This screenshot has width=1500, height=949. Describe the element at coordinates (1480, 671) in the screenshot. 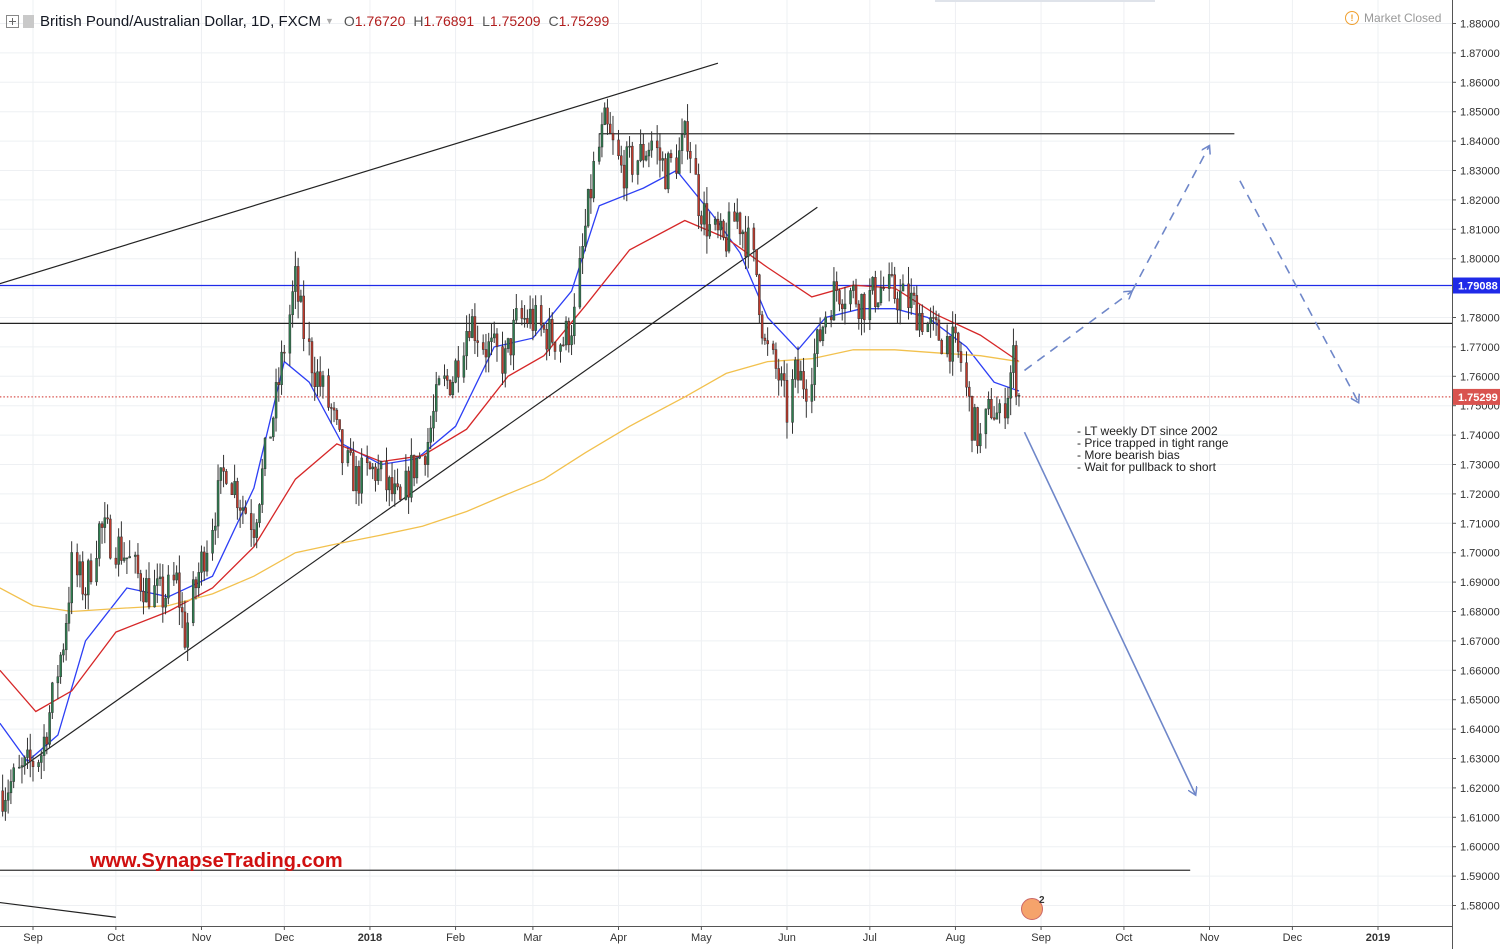

I see `price-tick-label: 1.66000` at that location.